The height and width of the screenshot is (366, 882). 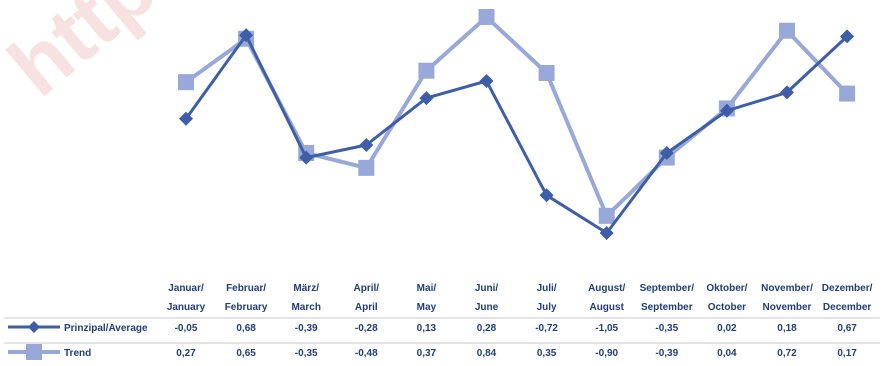 I want to click on legend-marker-square, so click(x=34, y=352).